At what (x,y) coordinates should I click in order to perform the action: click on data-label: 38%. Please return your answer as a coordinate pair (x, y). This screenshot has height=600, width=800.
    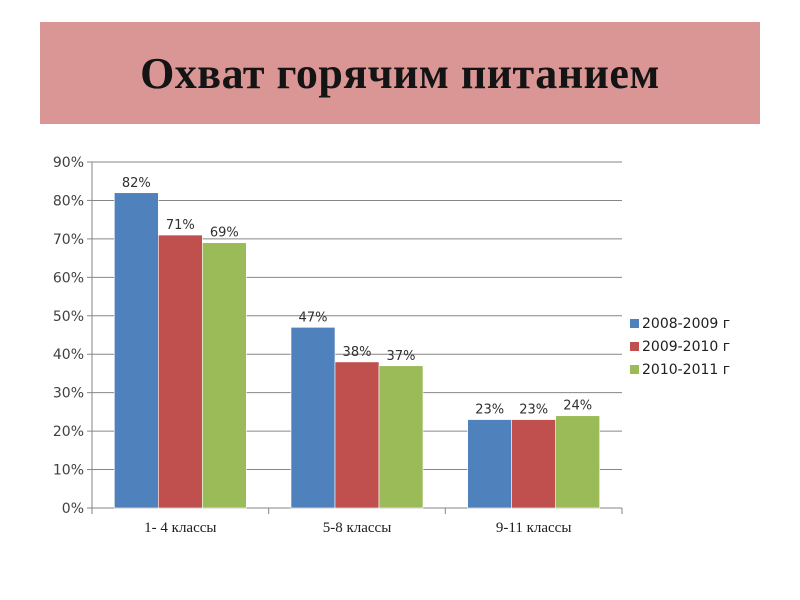
    Looking at the image, I should click on (357, 352).